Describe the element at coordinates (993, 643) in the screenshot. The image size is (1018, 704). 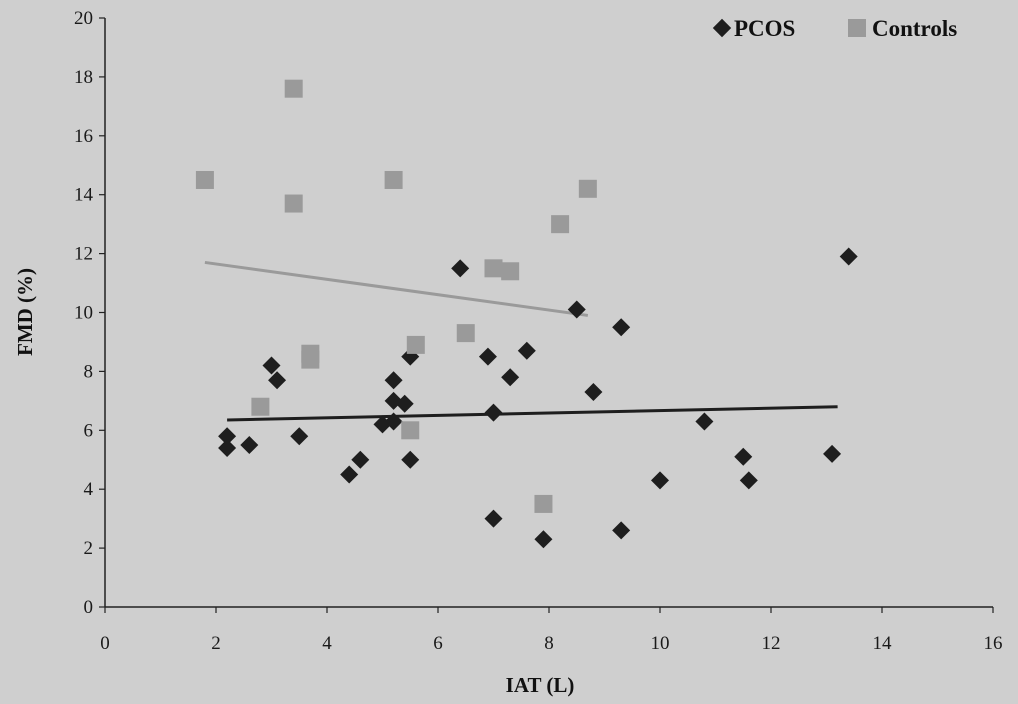
I see `x-tick-label: 16` at that location.